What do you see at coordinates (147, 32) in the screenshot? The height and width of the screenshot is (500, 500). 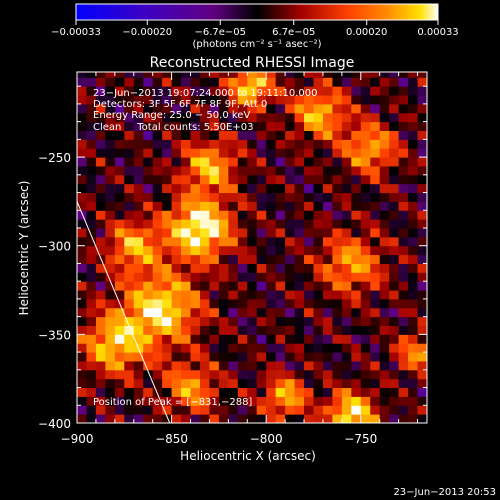 I see `colorbar-tick-label: −0.00020` at bounding box center [147, 32].